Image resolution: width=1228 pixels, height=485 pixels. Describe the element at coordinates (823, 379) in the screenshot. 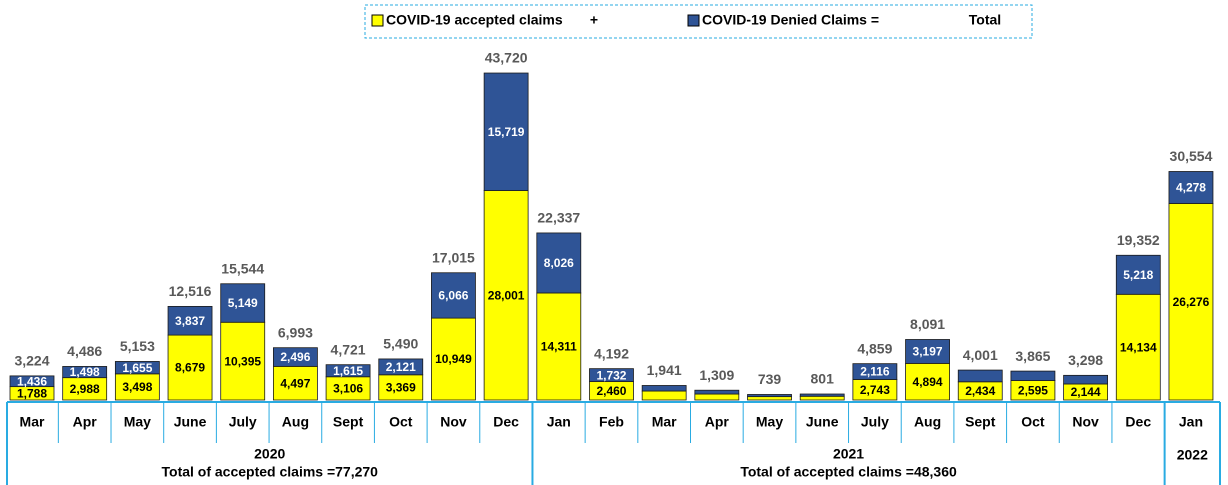

I see `total-label: 801` at that location.